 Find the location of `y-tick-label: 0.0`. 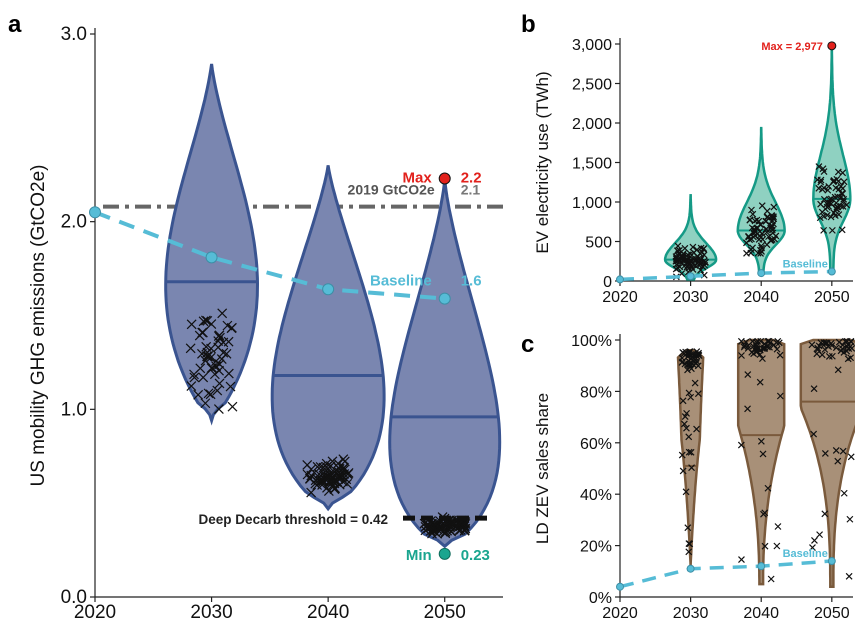

y-tick-label: 0.0 is located at coordinates (74, 597).